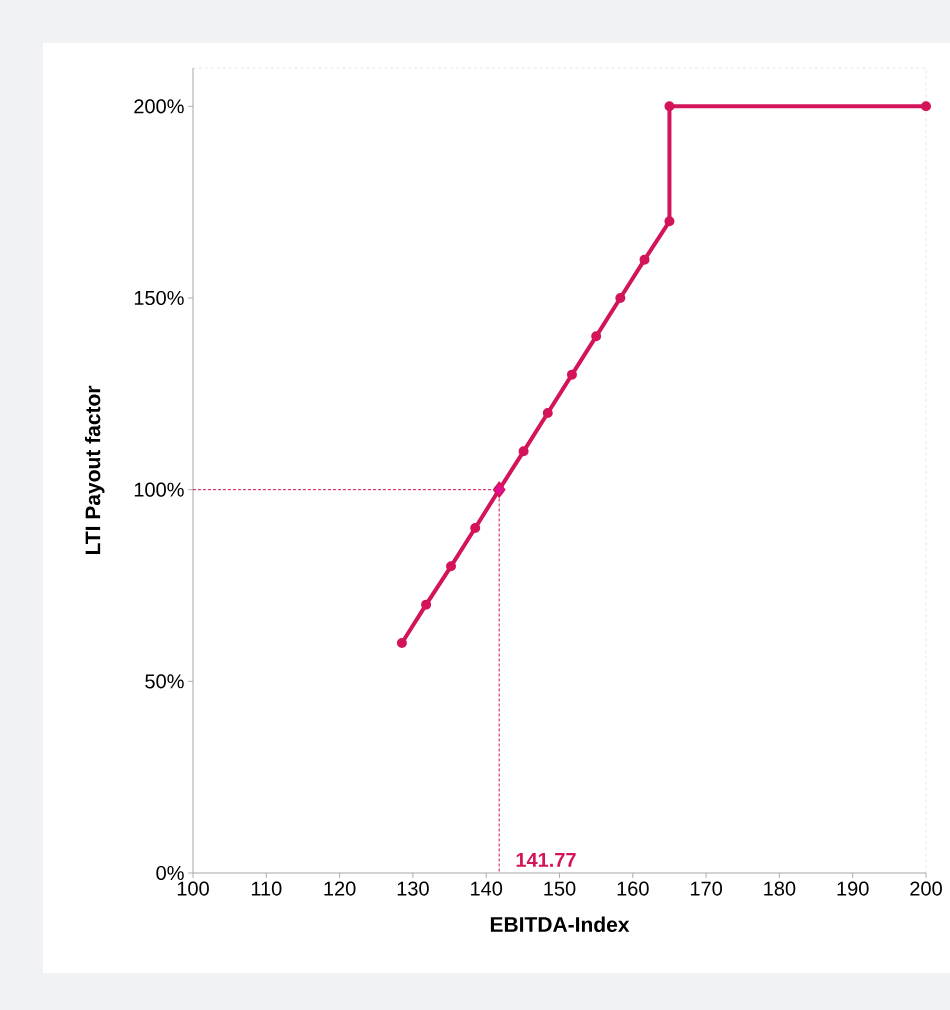 This screenshot has width=950, height=1010. I want to click on y-tick-label: 50%, so click(164, 681).